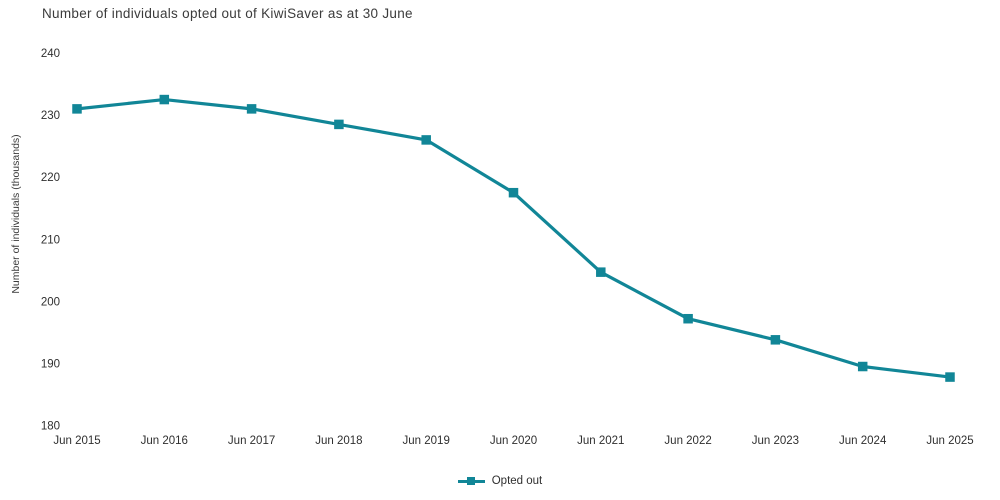 Image resolution: width=1000 pixels, height=500 pixels. Describe the element at coordinates (775, 441) in the screenshot. I see `x-tick-label: Jun 2023` at that location.